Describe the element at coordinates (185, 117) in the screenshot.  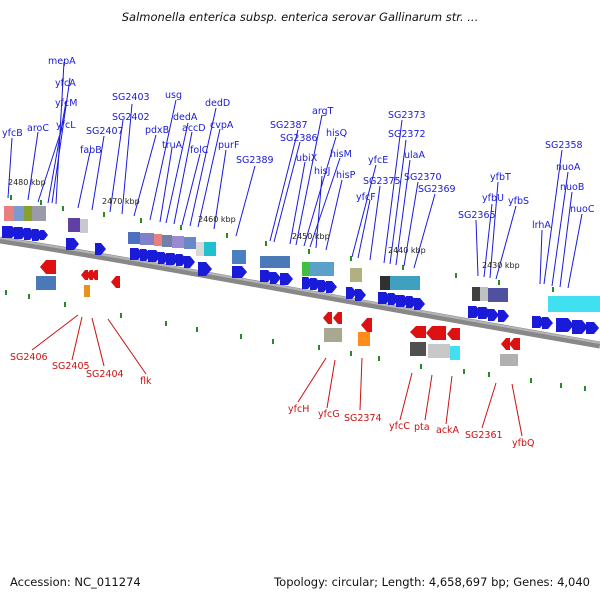
I see `gene-label-dedA: dedA` at that location.